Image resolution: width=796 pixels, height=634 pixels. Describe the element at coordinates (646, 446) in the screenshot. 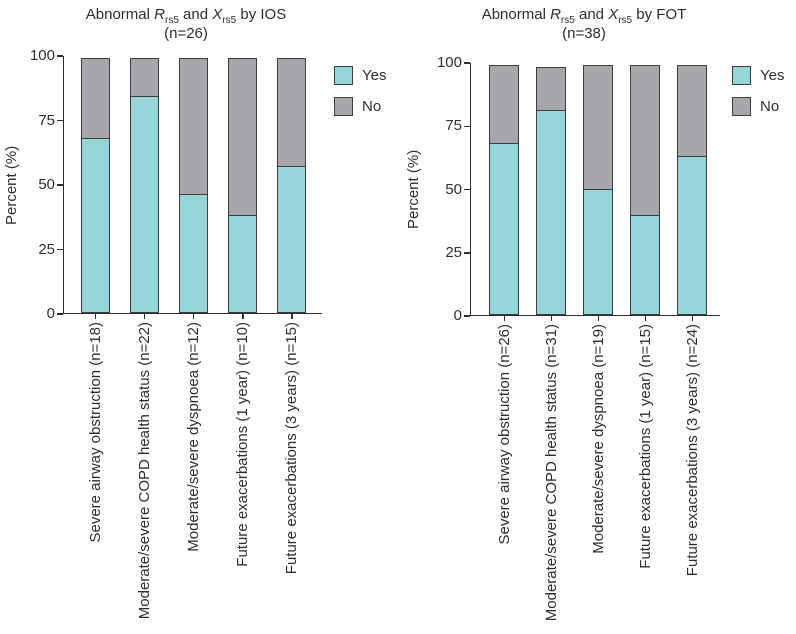

I see `x-category-label: Future exacerbations (1 year) (n=15)` at that location.